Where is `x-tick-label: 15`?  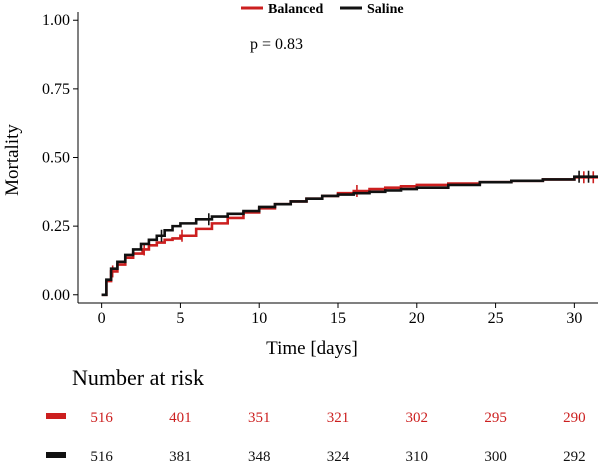 x-tick-label: 15 is located at coordinates (338, 318).